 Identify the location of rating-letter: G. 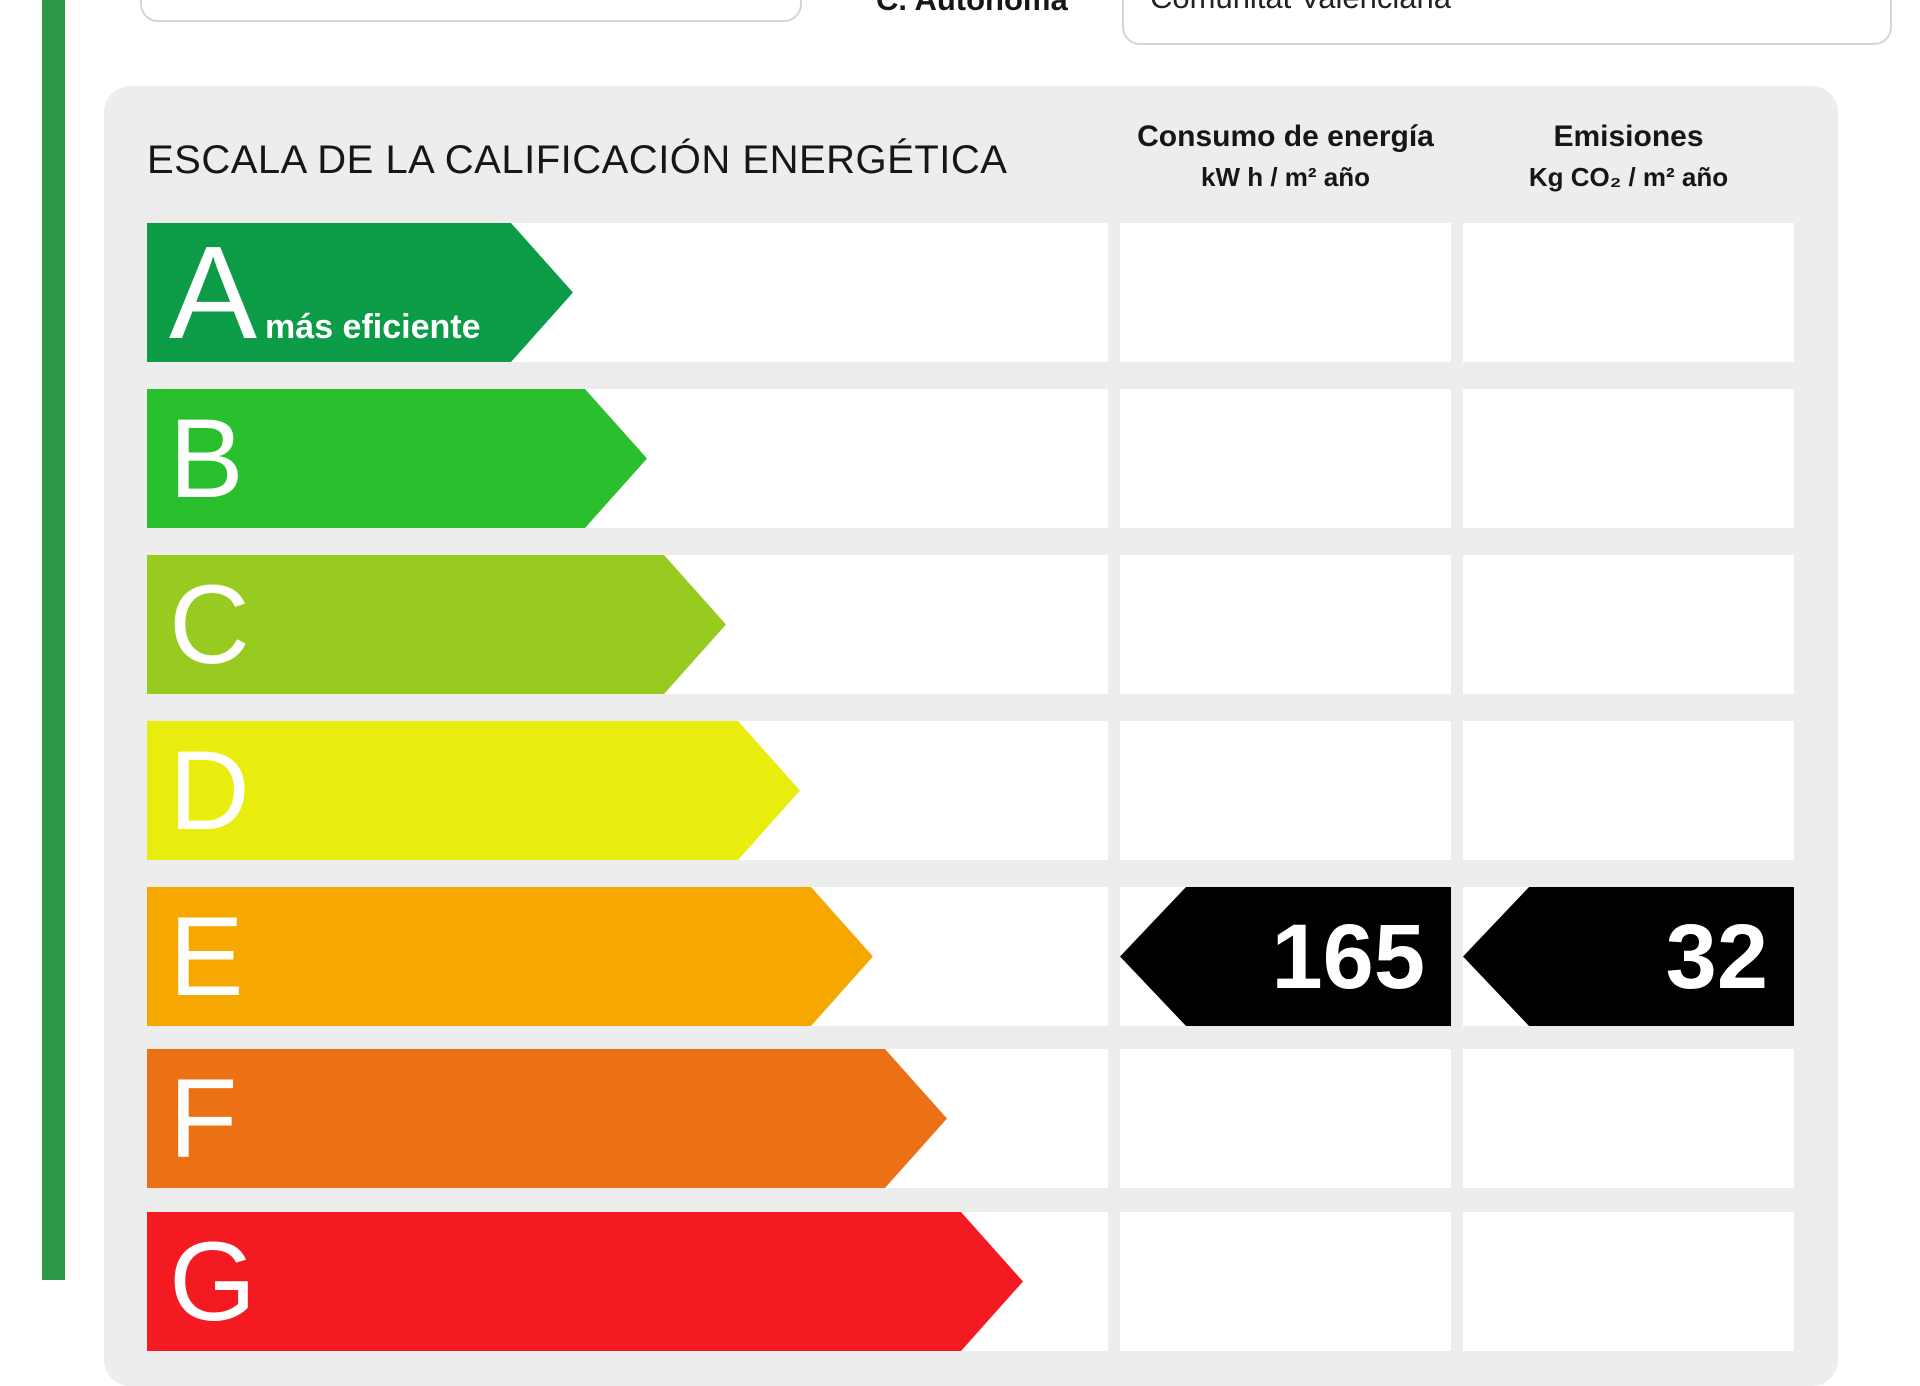
(213, 1281).